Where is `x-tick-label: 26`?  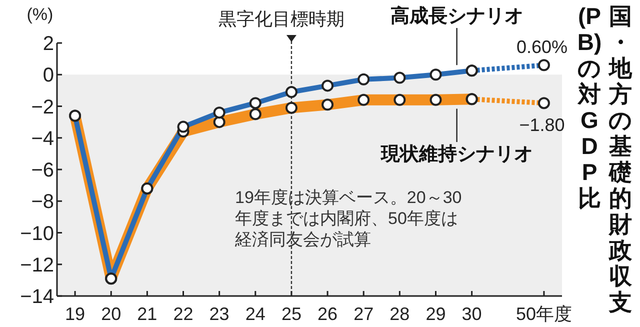
x-tick-label: 26 is located at coordinates (328, 314).